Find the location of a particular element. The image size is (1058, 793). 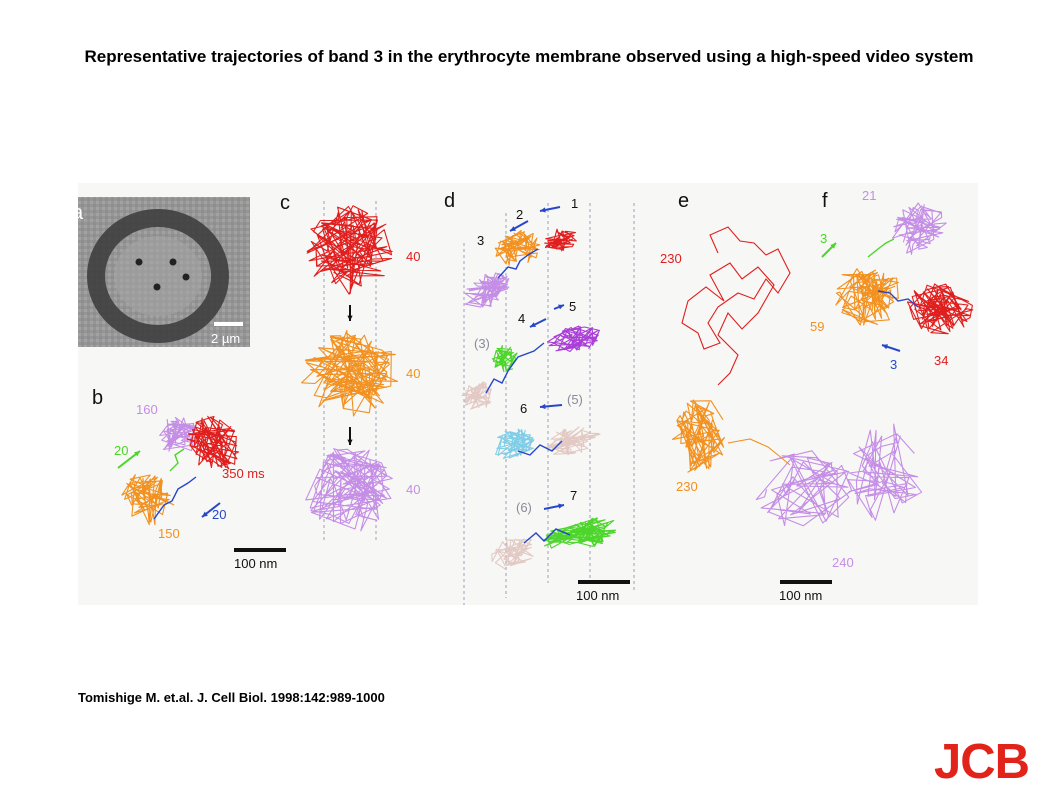

trajectory-f-blue is located at coordinates (898, 299).